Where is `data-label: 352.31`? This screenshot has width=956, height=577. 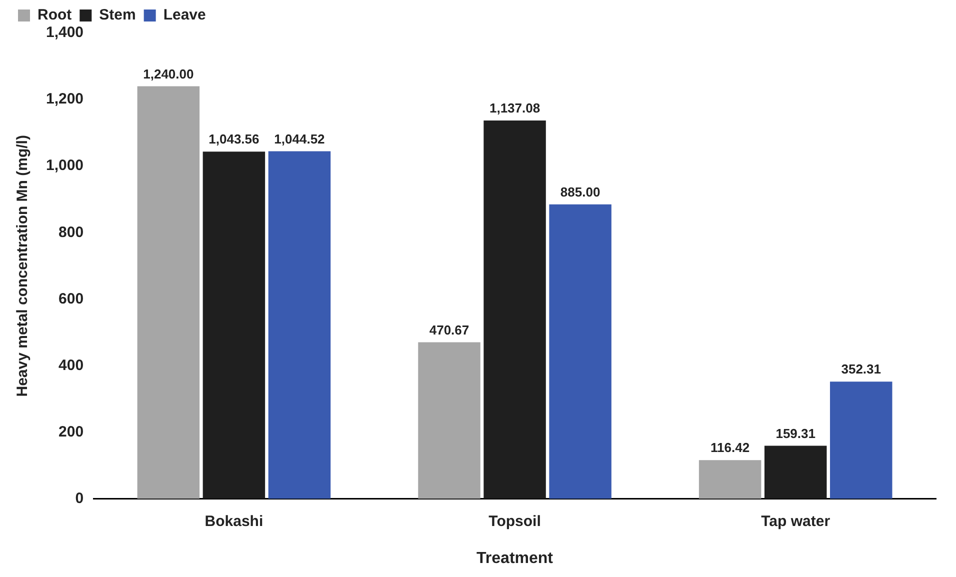 data-label: 352.31 is located at coordinates (861, 369).